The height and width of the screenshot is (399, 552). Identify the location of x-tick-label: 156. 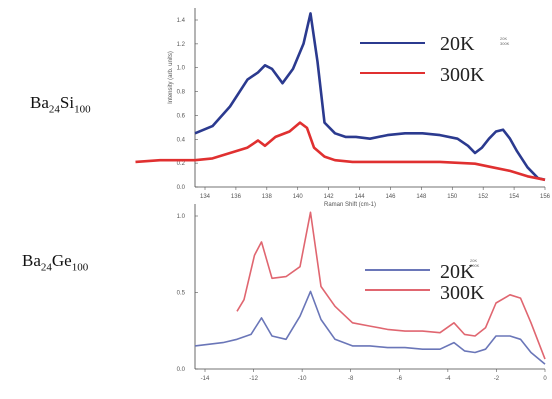
(545, 197).